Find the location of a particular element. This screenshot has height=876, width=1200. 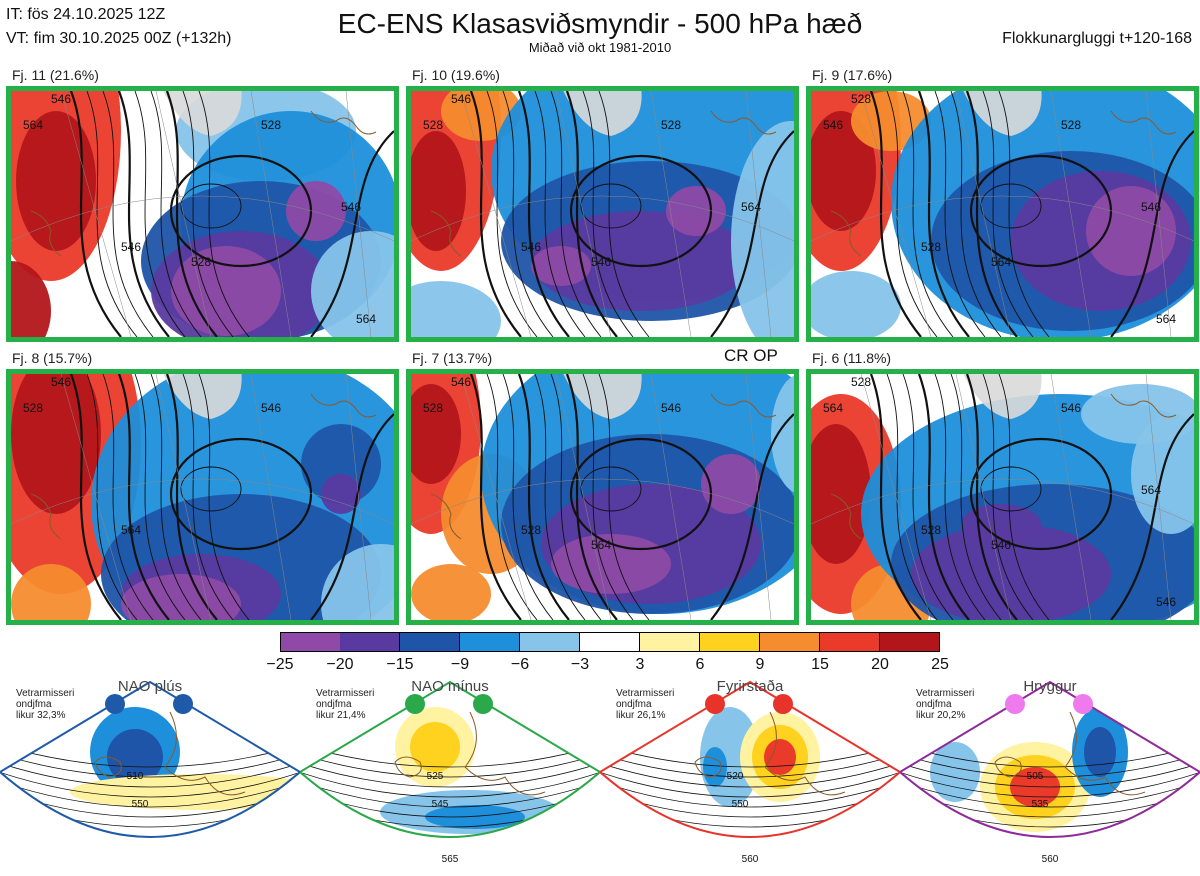

colorbar-tick-label: −20 is located at coordinates (340, 664).